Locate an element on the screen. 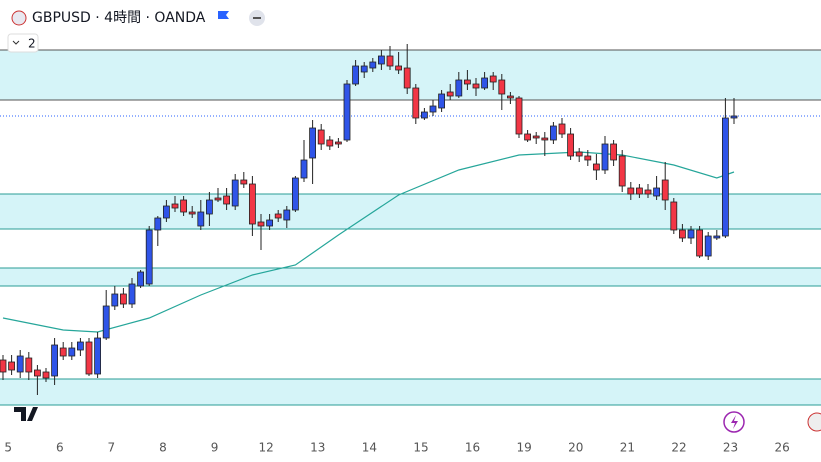 The width and height of the screenshot is (821, 462). region-flag is located at coordinates (814, 422).